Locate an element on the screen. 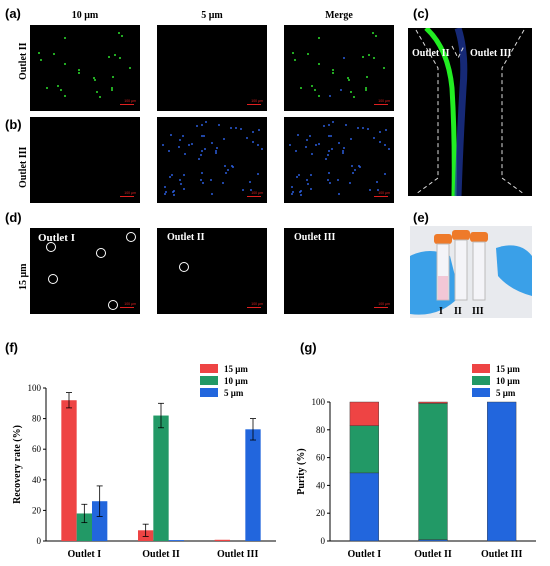  micrograph-d-outlet-ii: Outlet II 100 μm is located at coordinates (212, 271).